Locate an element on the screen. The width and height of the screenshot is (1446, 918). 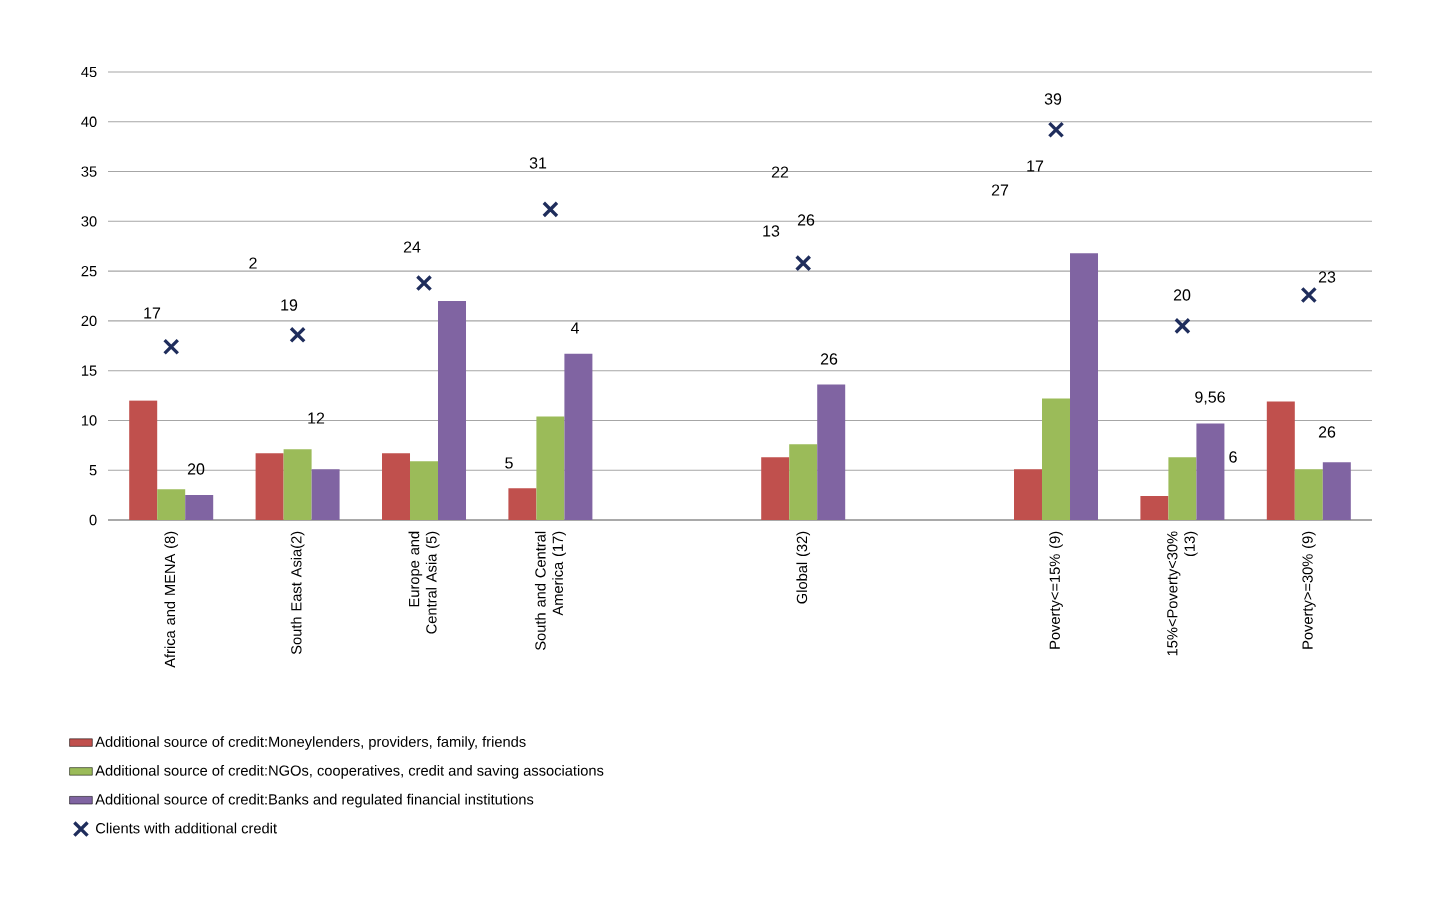
annotation: 13 is located at coordinates (771, 231).